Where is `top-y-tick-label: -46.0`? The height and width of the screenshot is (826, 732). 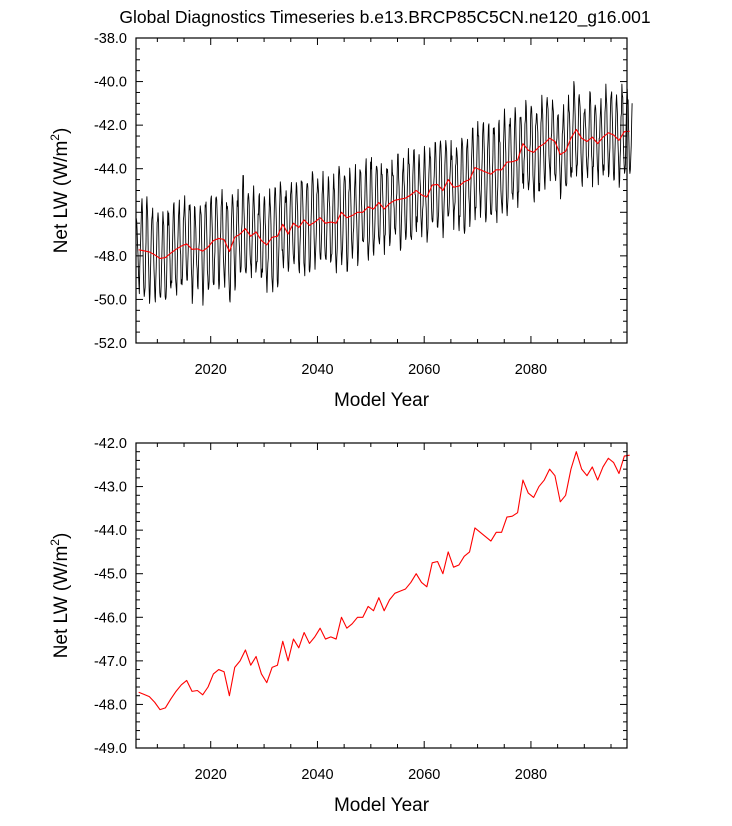 top-y-tick-label: -46.0 is located at coordinates (110, 213).